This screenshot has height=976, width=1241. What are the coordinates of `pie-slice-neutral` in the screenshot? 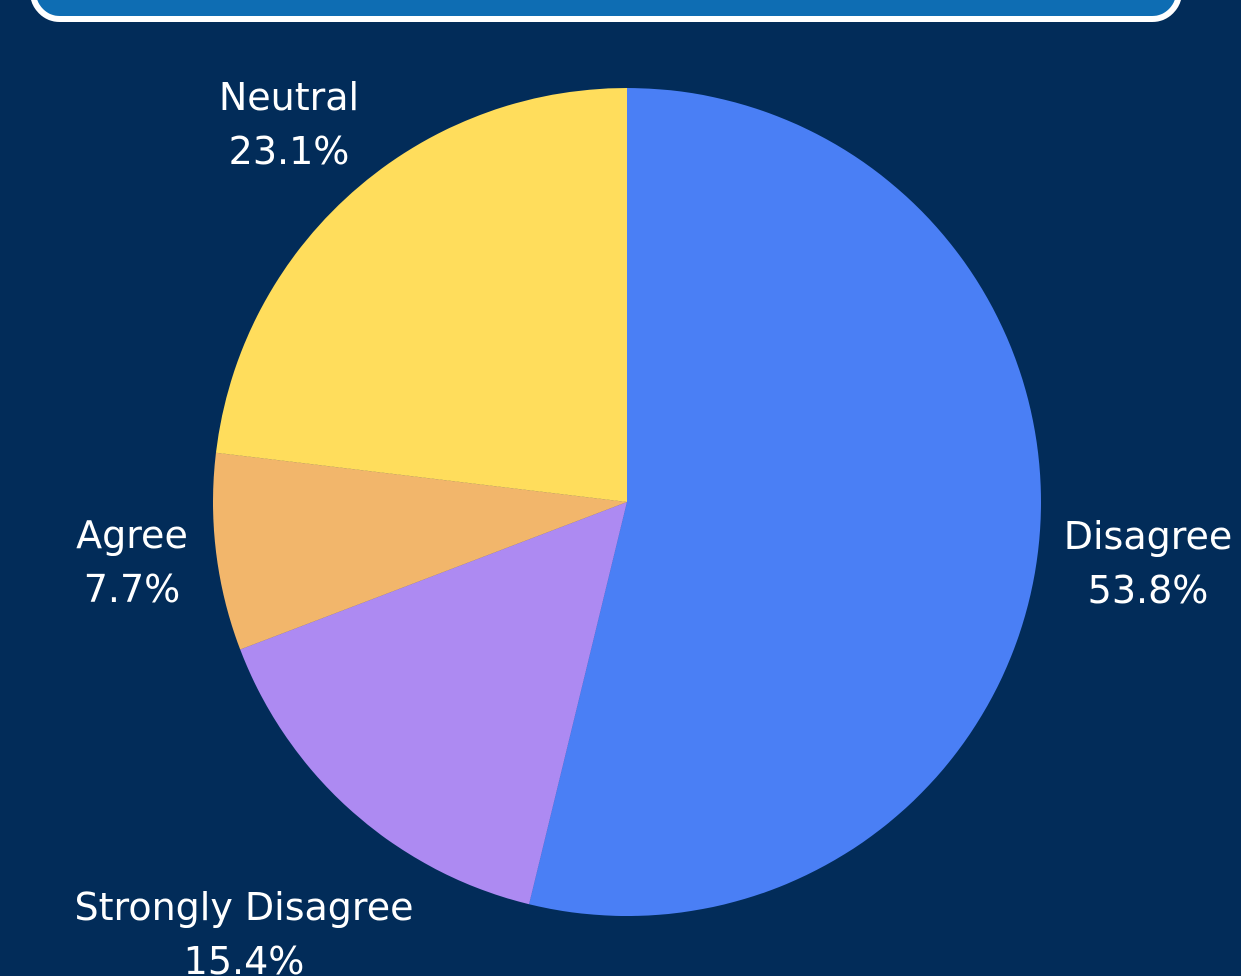 It's located at (421, 295).